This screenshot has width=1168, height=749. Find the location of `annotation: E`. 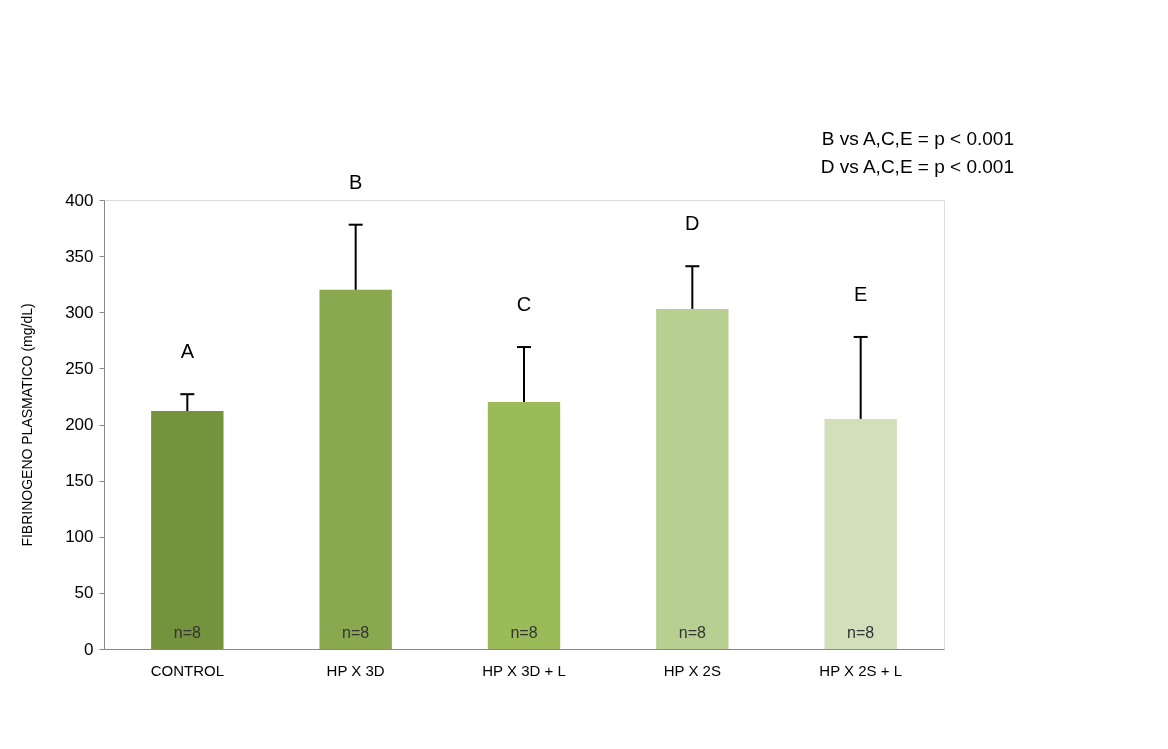

annotation: E is located at coordinates (861, 293).